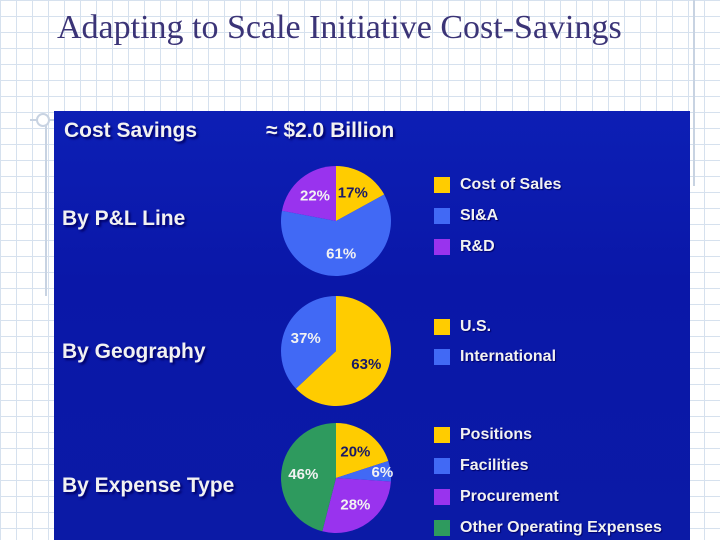  What do you see at coordinates (561, 527) in the screenshot?
I see `legend-label: Other Operating Expenses` at bounding box center [561, 527].